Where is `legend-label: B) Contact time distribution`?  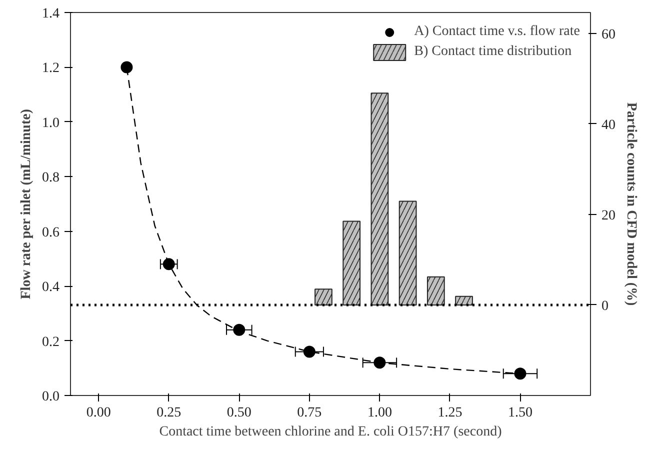 legend-label: B) Contact time distribution is located at coordinates (493, 52).